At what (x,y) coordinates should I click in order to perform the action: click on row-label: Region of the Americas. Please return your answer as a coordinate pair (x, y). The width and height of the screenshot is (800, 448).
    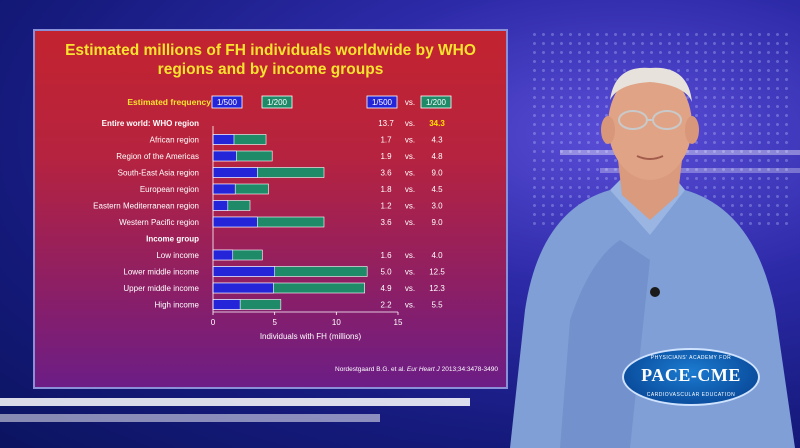
    Looking at the image, I should click on (157, 156).